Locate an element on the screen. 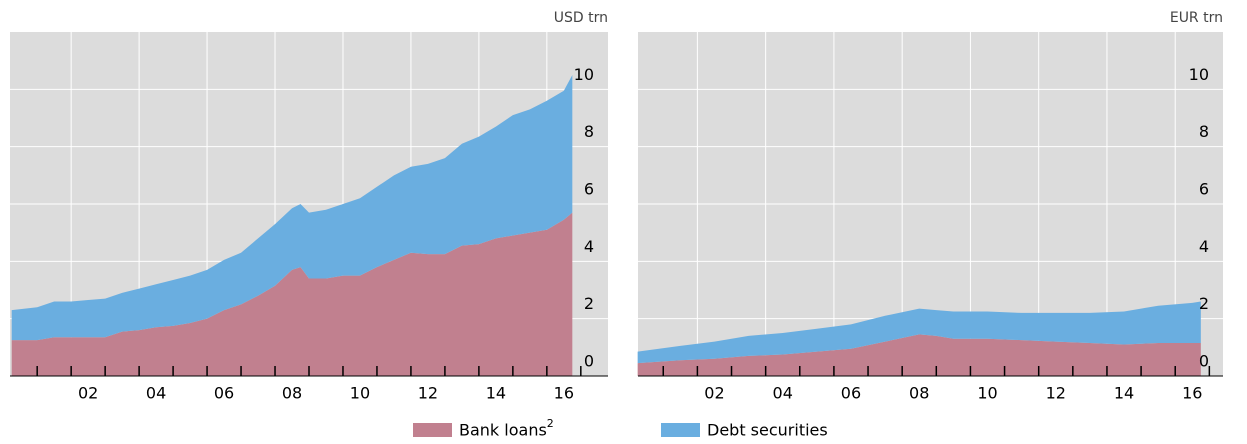 The image size is (1247, 444). legend-label: Debt securities is located at coordinates (767, 430).